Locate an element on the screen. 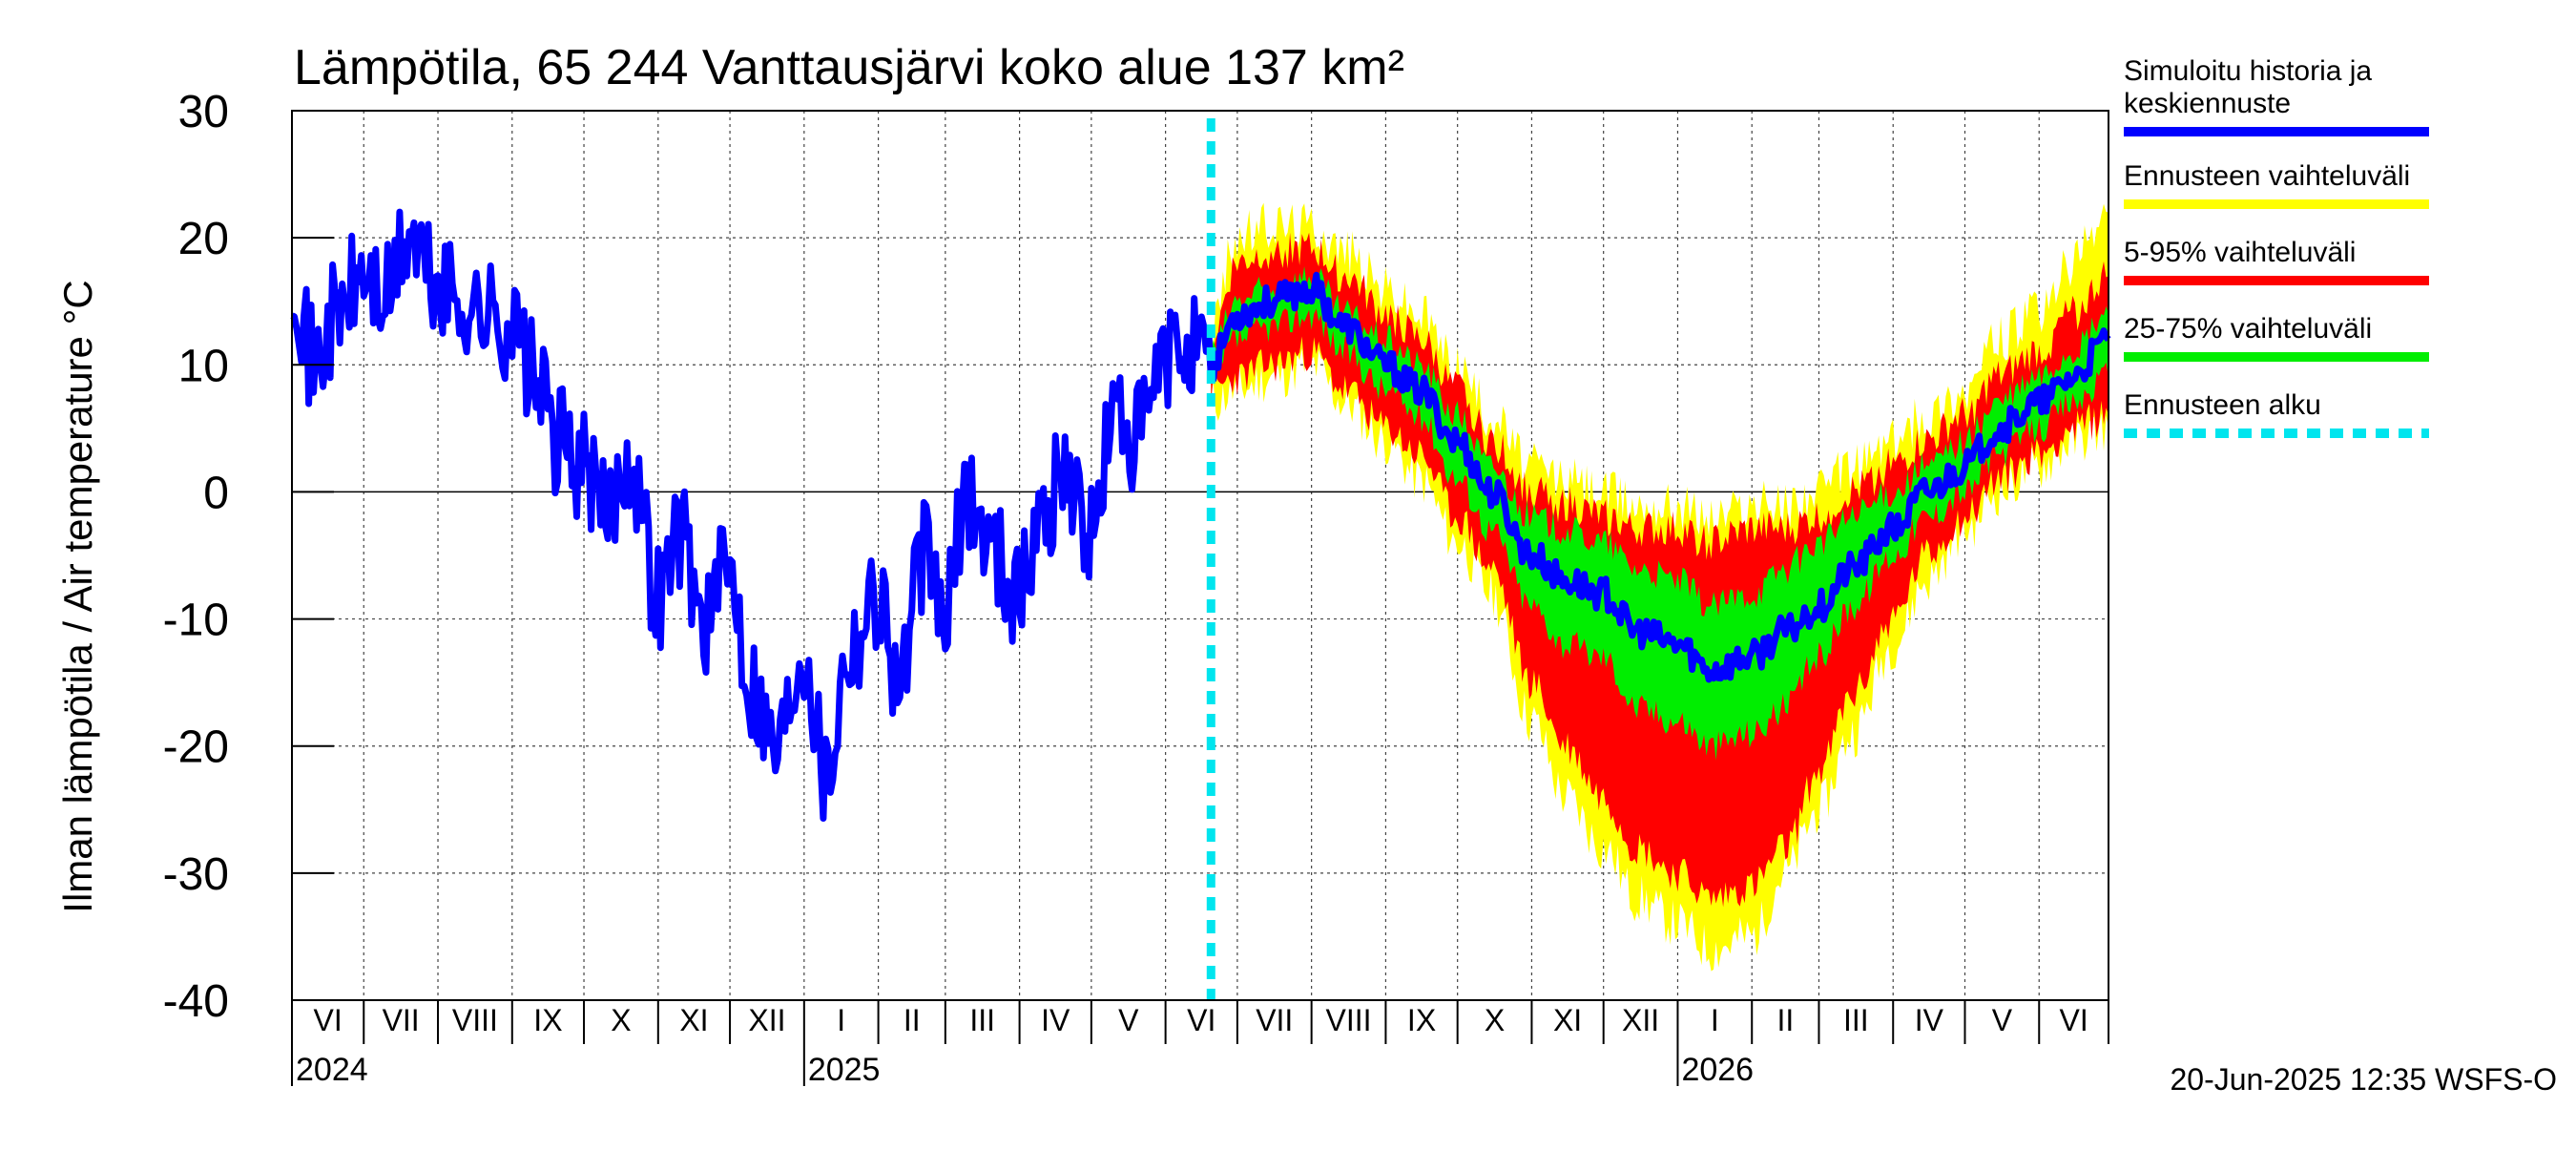 Image resolution: width=2576 pixels, height=1150 pixels. legend-item: Ennusteen alku is located at coordinates (2276, 413).